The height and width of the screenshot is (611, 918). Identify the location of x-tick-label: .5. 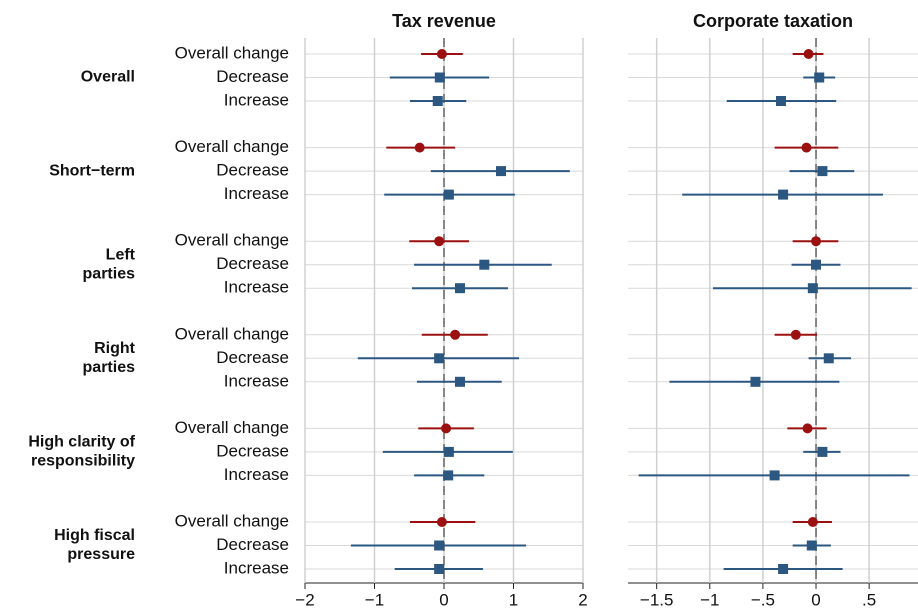
(869, 599).